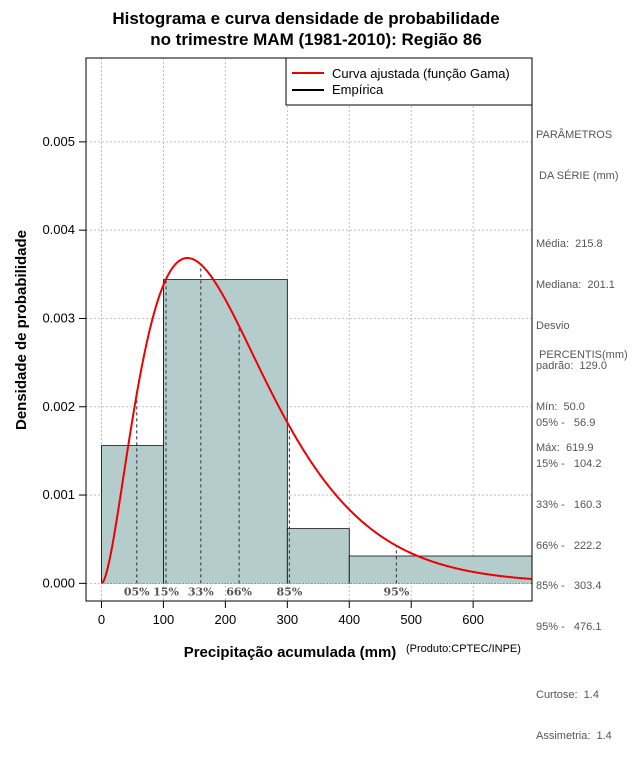 This screenshot has width=640, height=757. I want to click on x-tick-label: 500, so click(411, 619).